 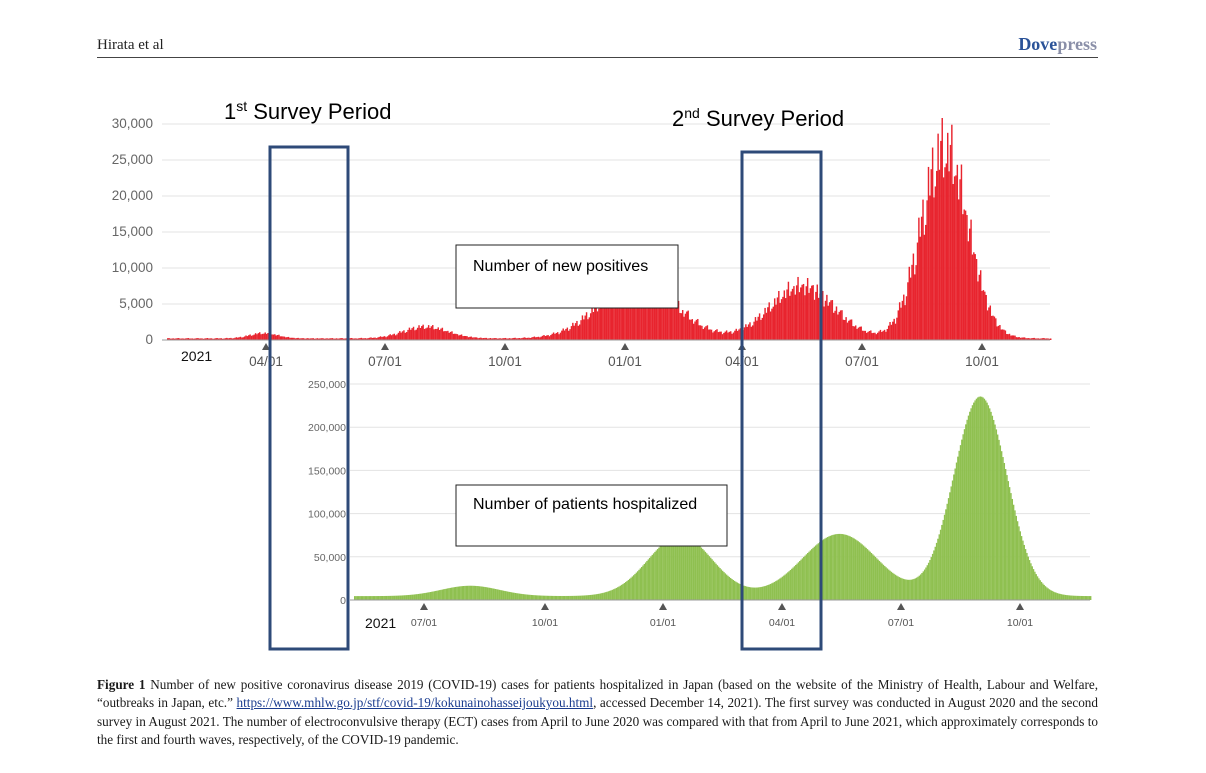 What do you see at coordinates (1057, 44) in the screenshot?
I see `publisher-logo: Dovepress` at bounding box center [1057, 44].